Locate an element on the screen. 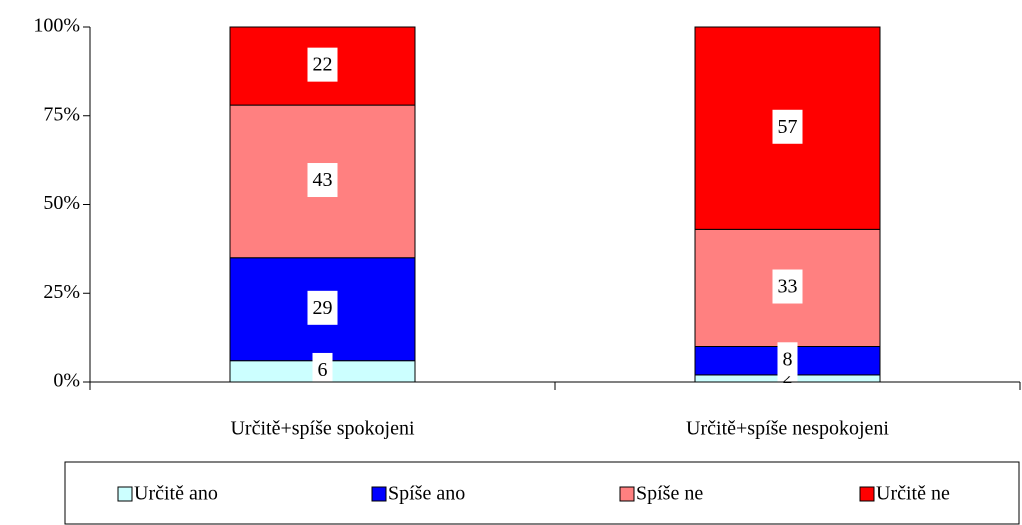 This screenshot has height=525, width=1022. data-label: 43 is located at coordinates (323, 180).